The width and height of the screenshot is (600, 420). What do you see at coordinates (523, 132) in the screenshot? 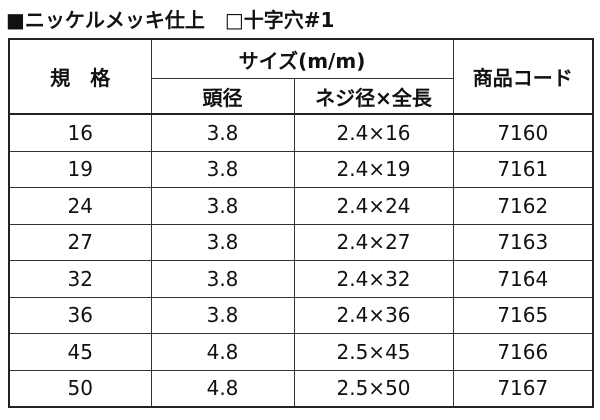
I see `table-cell: 7160` at bounding box center [523, 132].